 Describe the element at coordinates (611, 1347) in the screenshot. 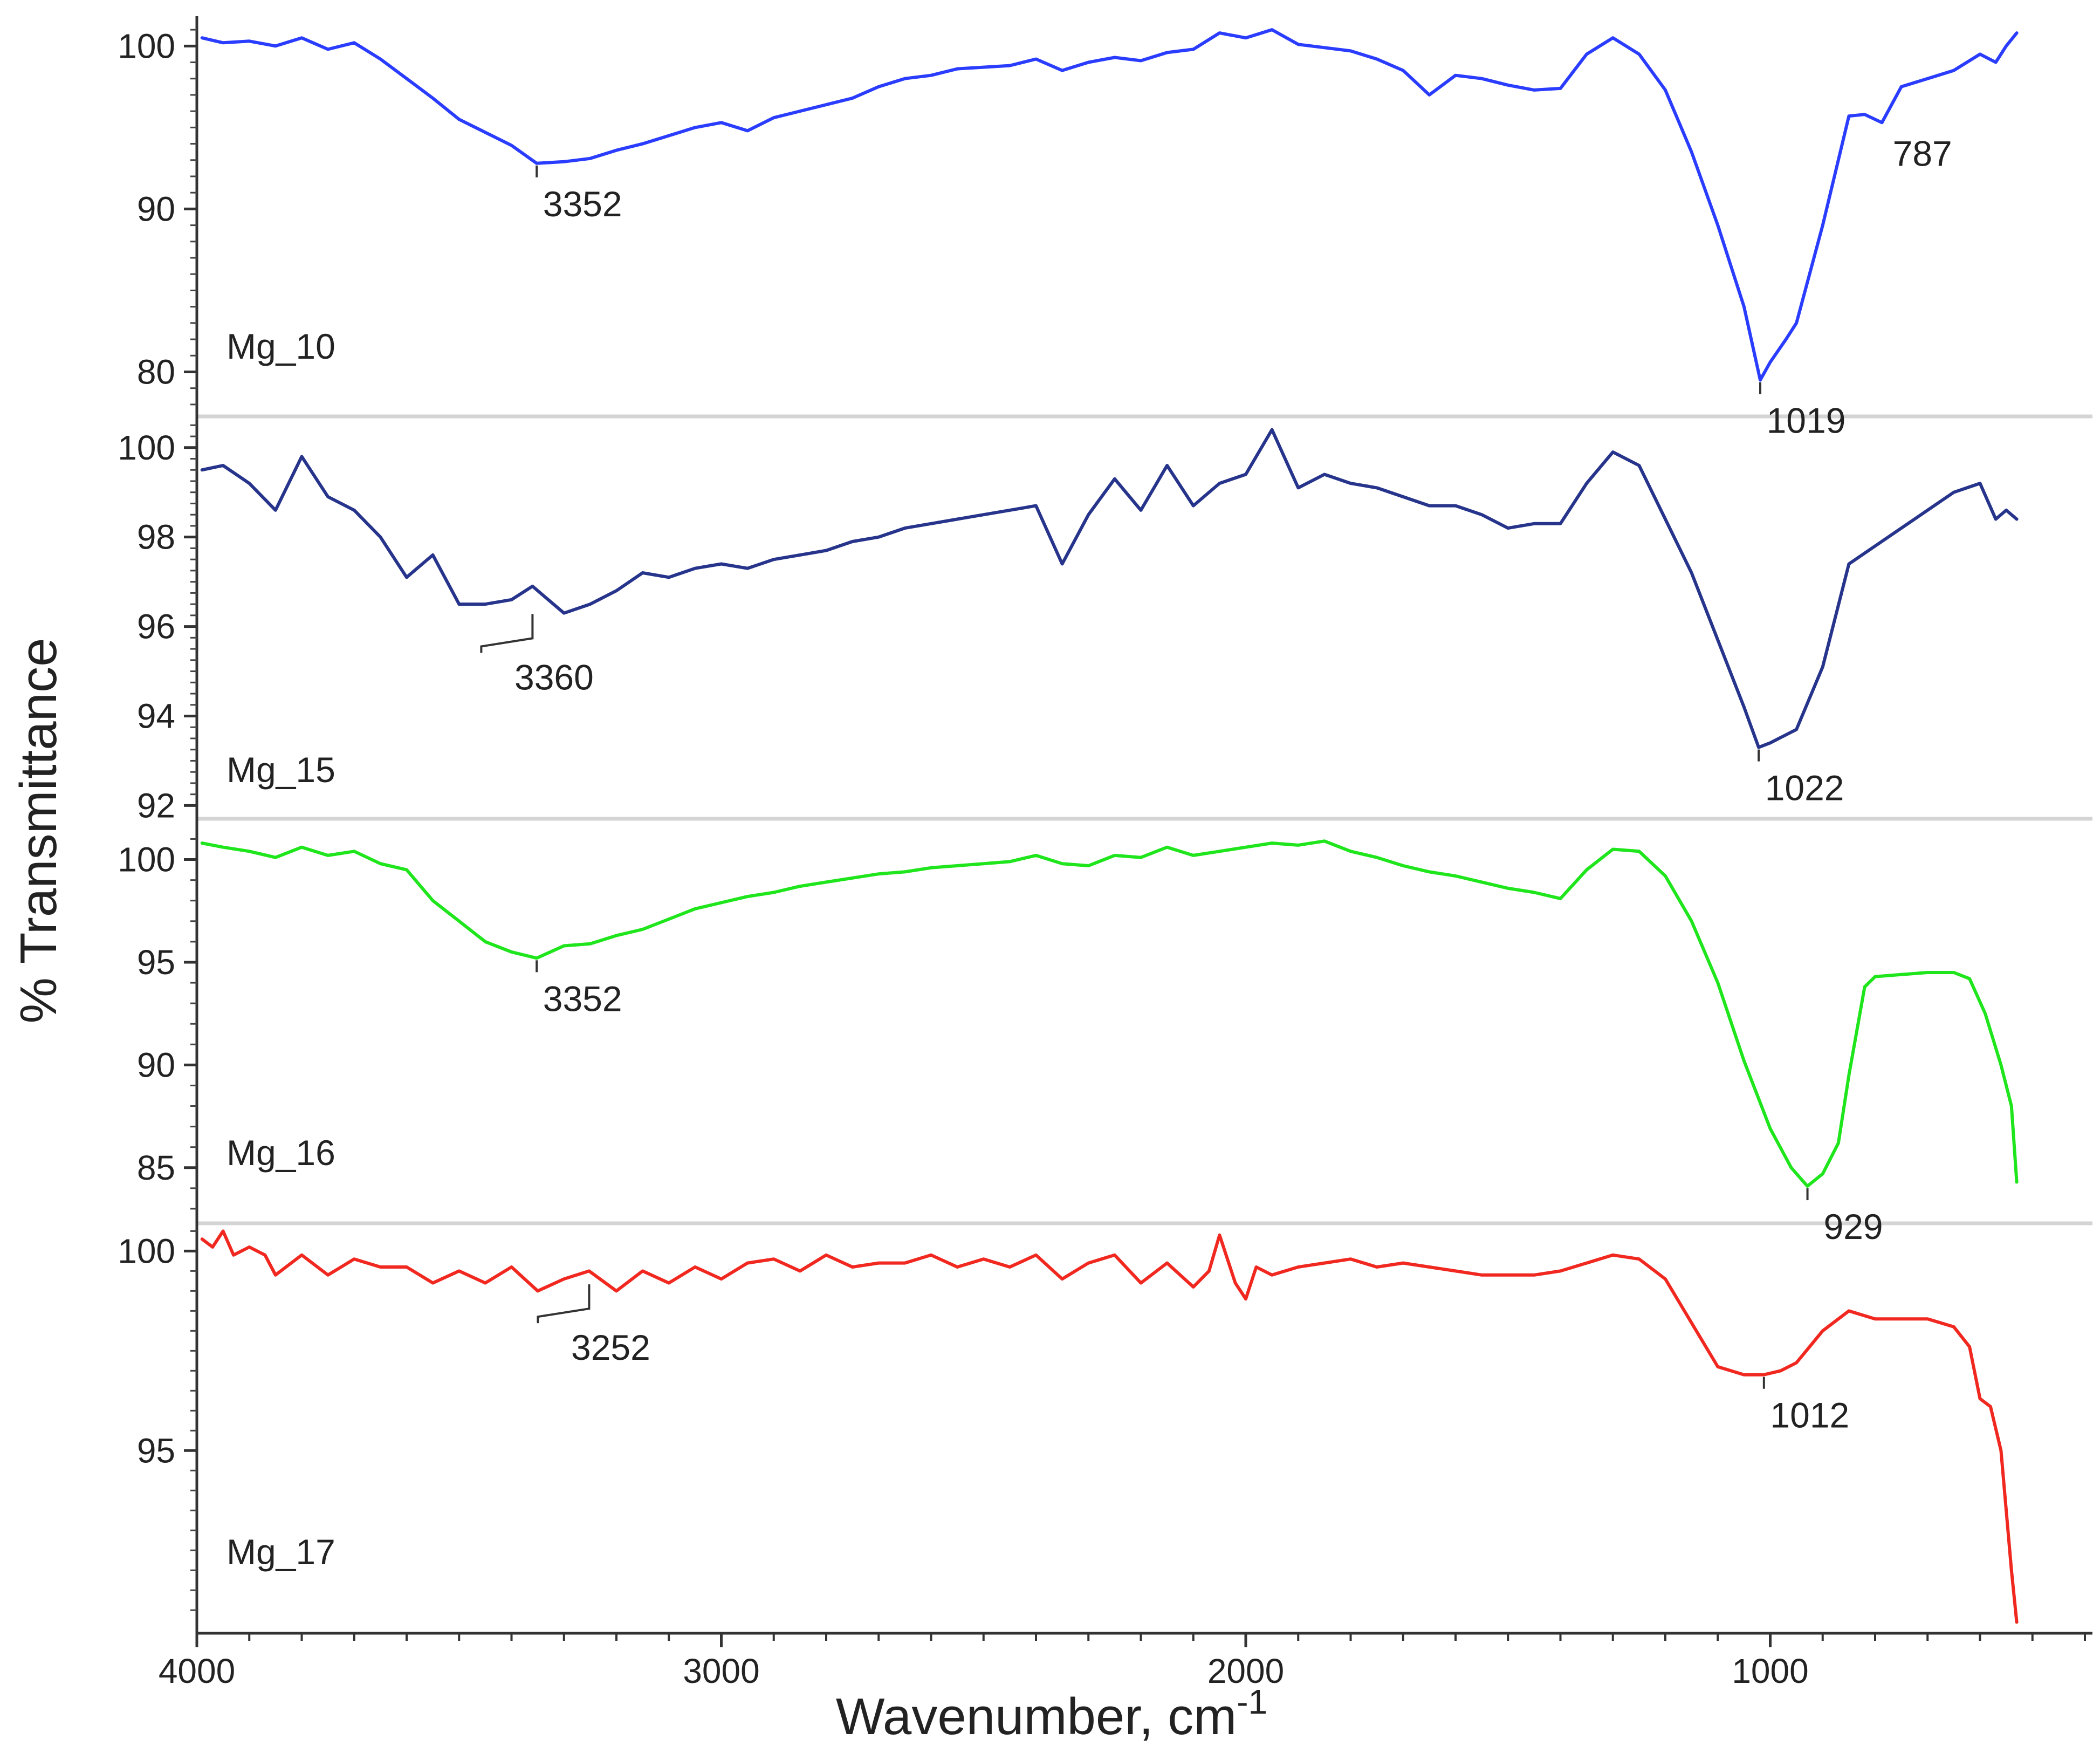

I see `peak-label: 3252` at that location.